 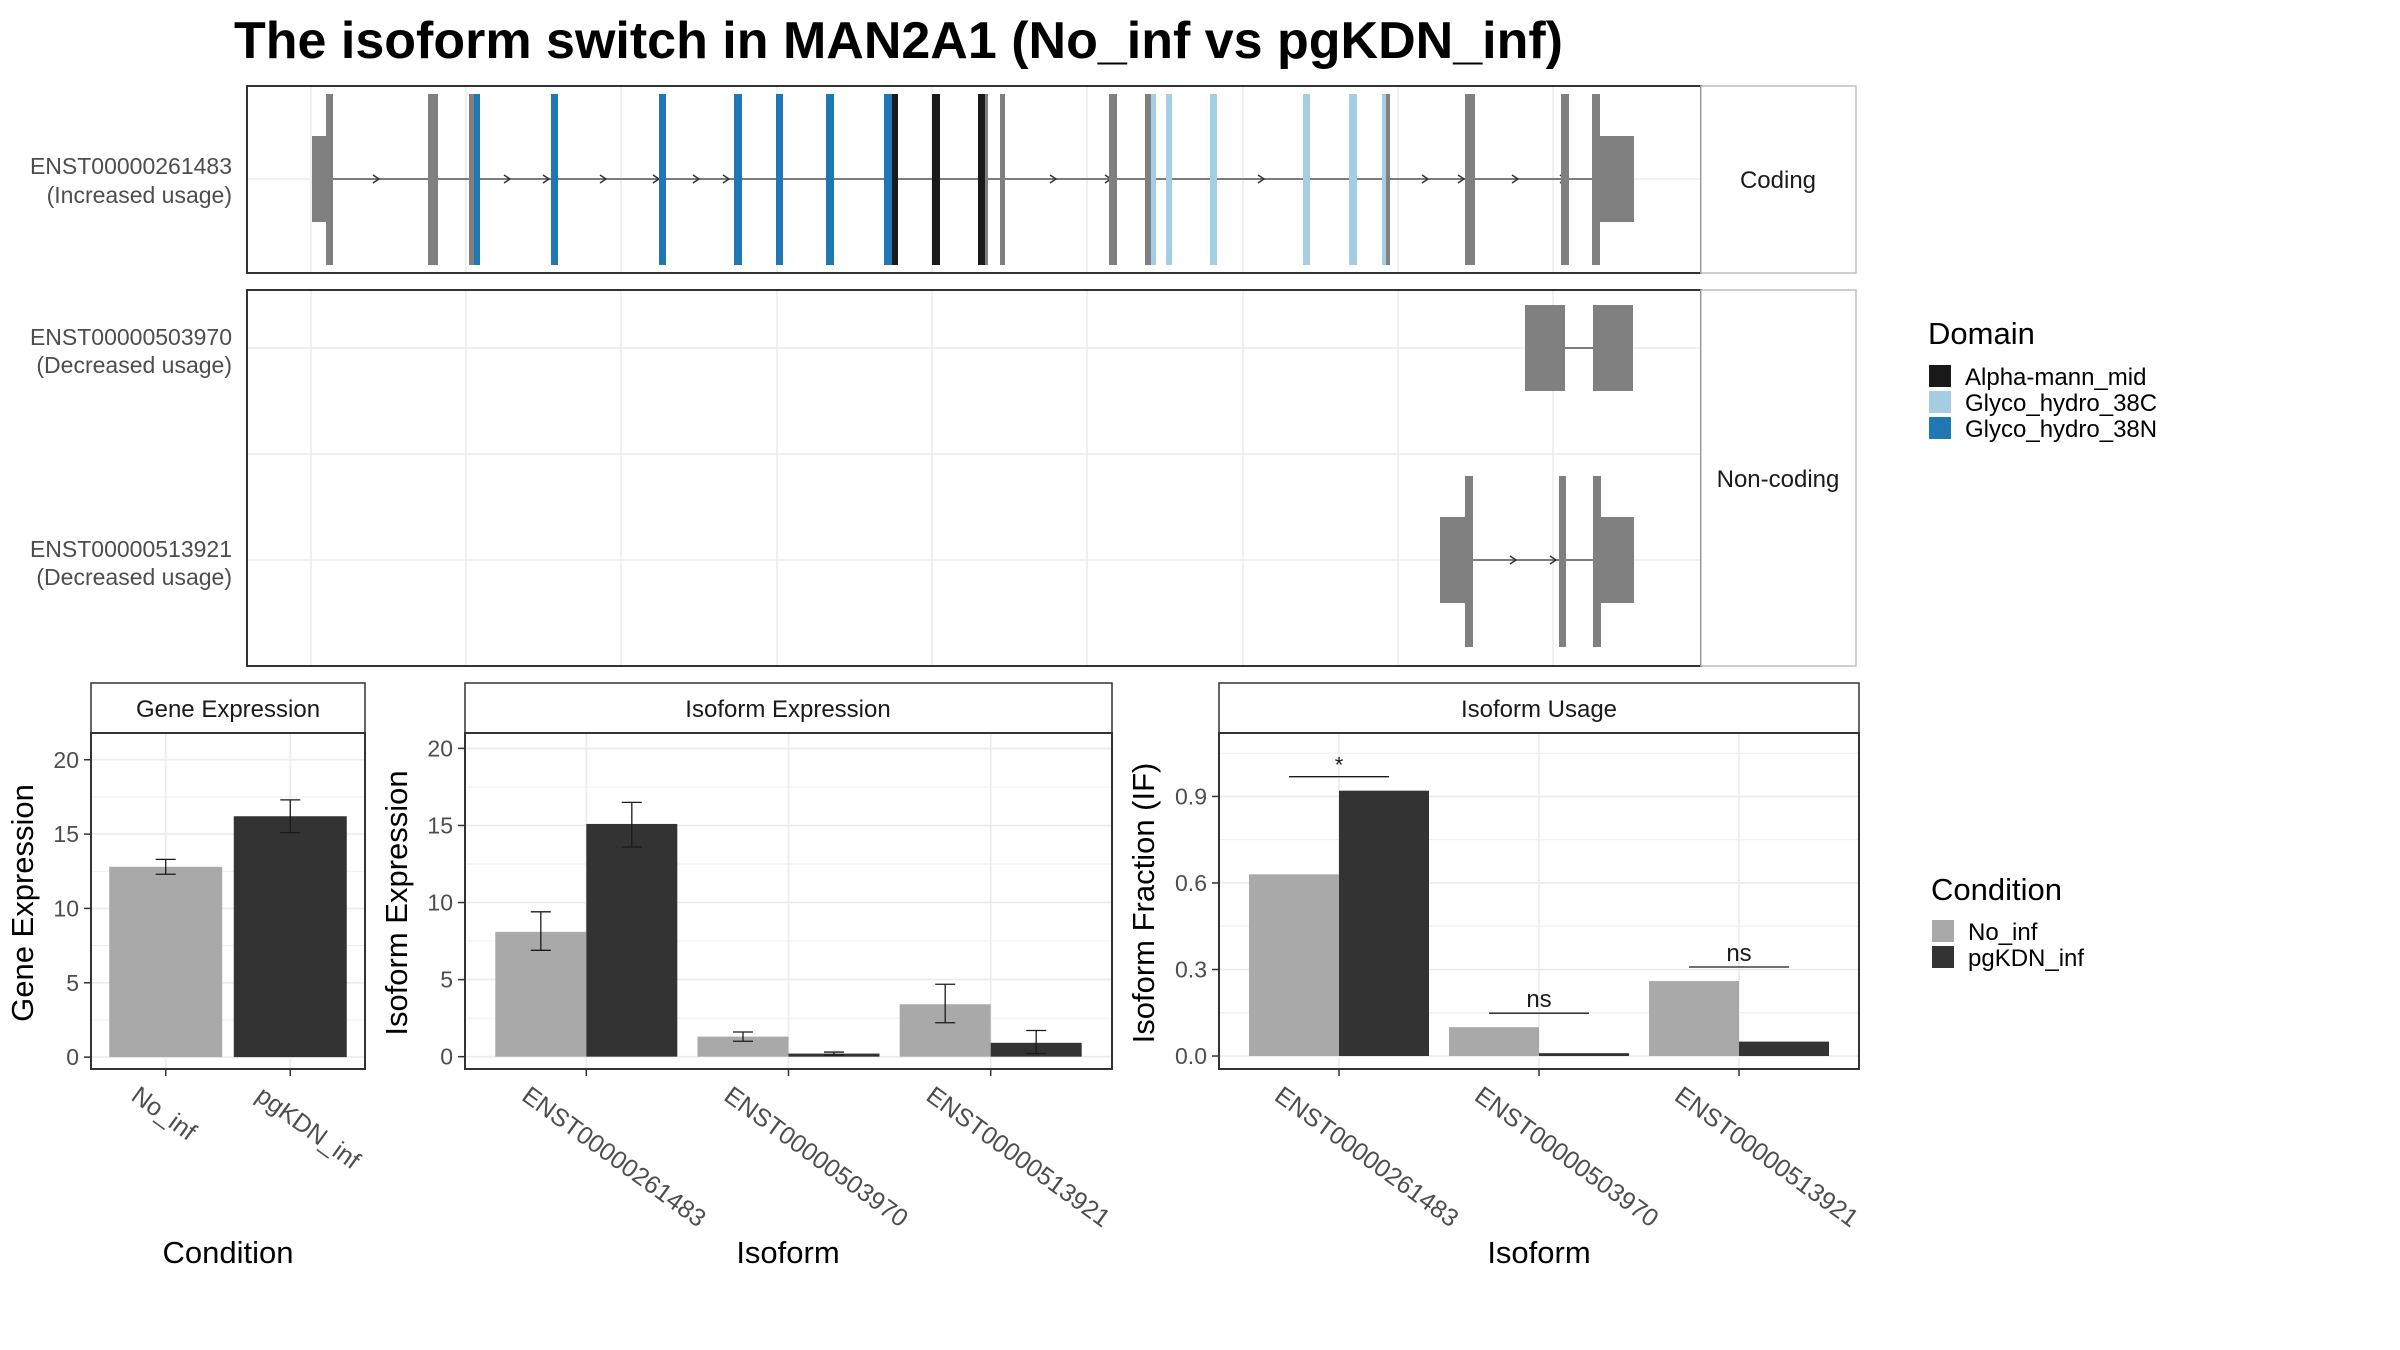 What do you see at coordinates (1191, 1056) in the screenshot?
I see `y-tick-label: 0.0` at bounding box center [1191, 1056].